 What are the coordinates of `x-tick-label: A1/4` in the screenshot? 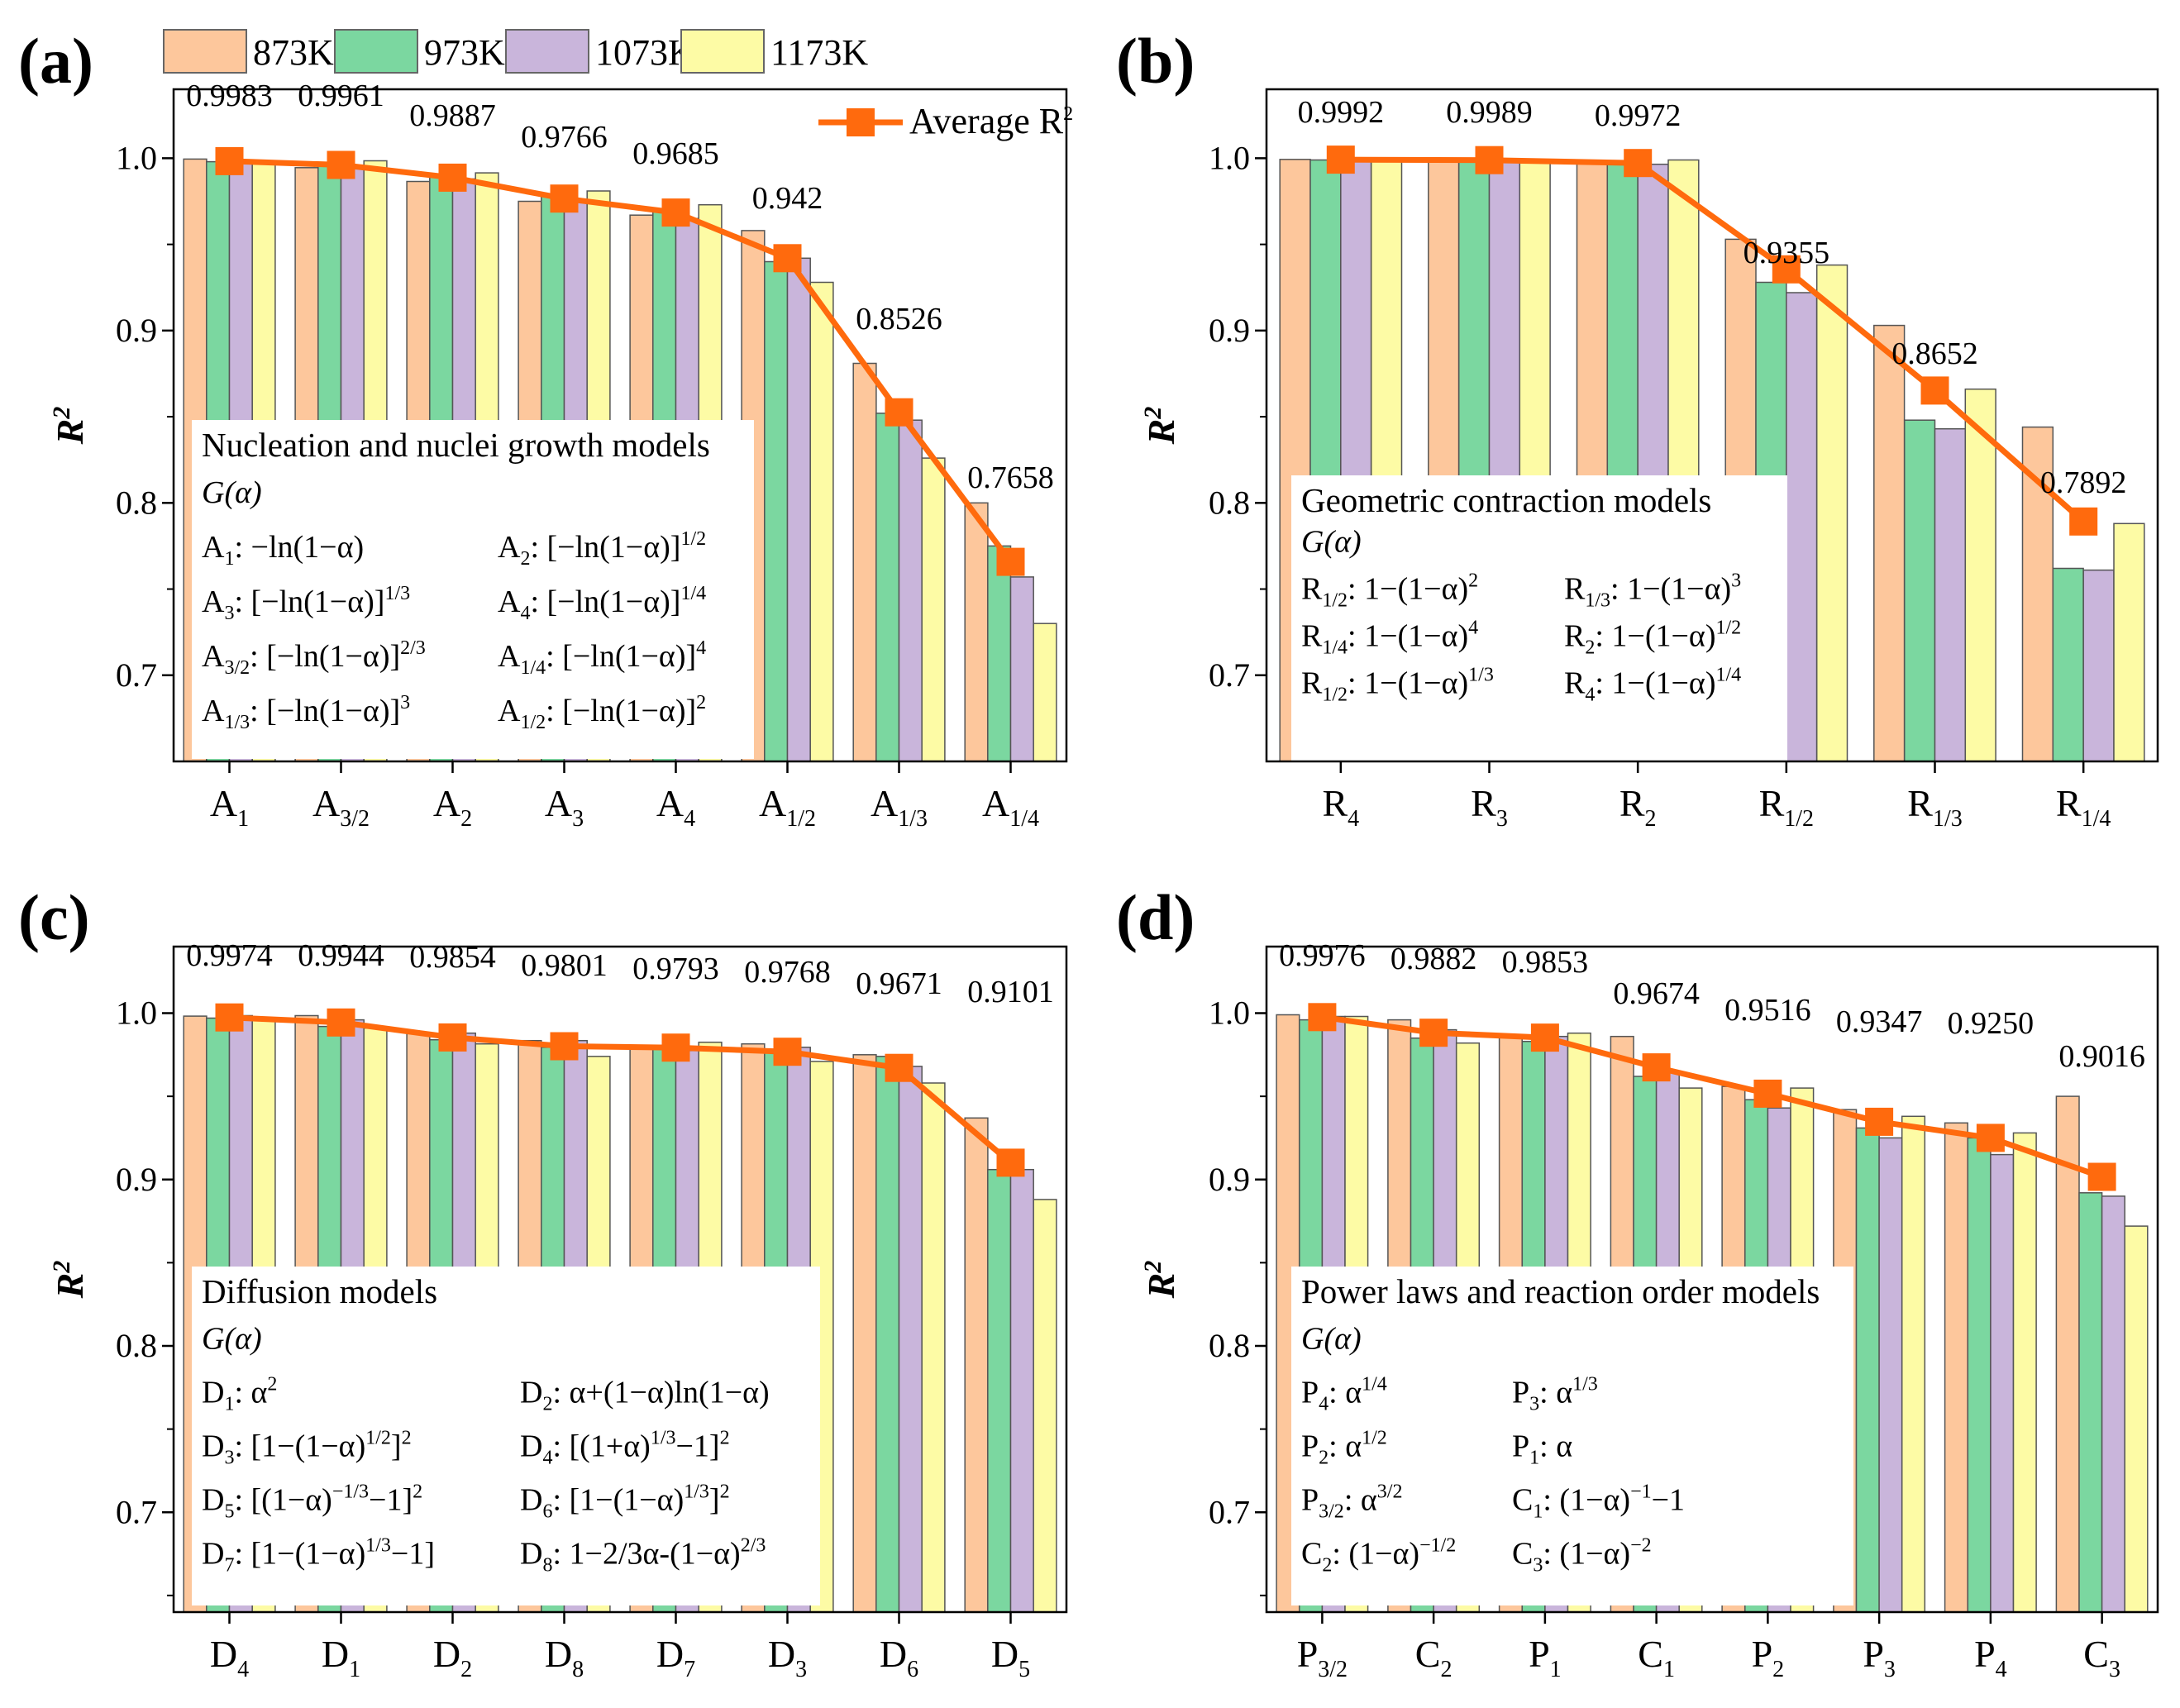 It's located at (1011, 807).